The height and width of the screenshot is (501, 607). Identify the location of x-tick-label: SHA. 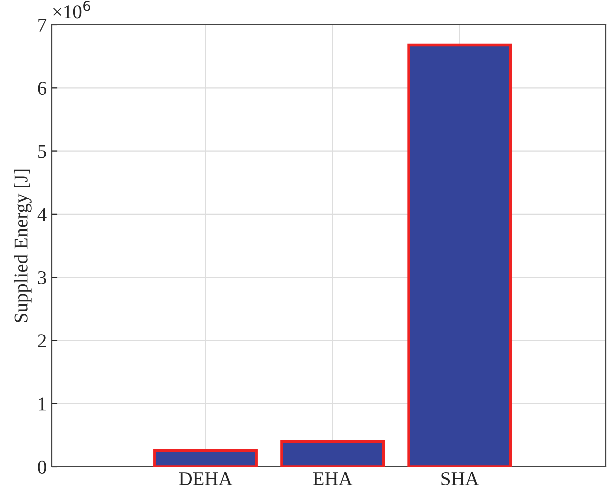
(461, 479).